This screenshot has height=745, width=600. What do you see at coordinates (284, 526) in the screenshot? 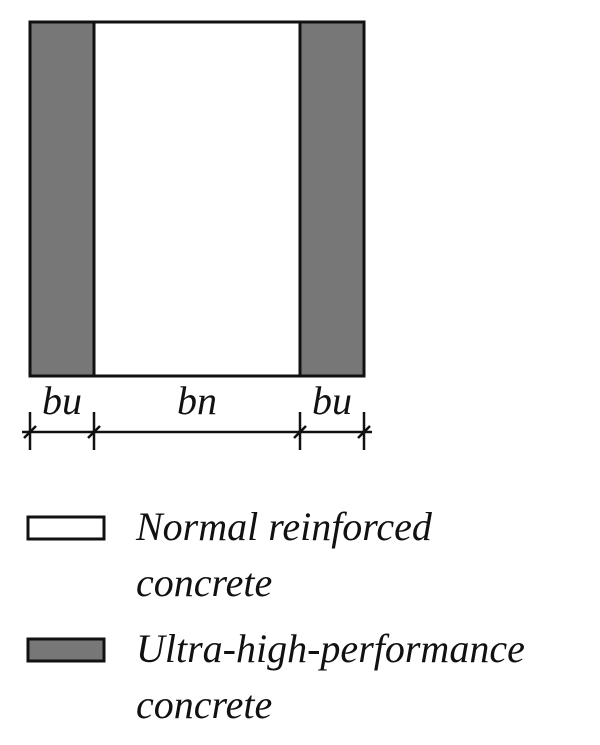
I see `legend-label: Normal reinforced` at bounding box center [284, 526].